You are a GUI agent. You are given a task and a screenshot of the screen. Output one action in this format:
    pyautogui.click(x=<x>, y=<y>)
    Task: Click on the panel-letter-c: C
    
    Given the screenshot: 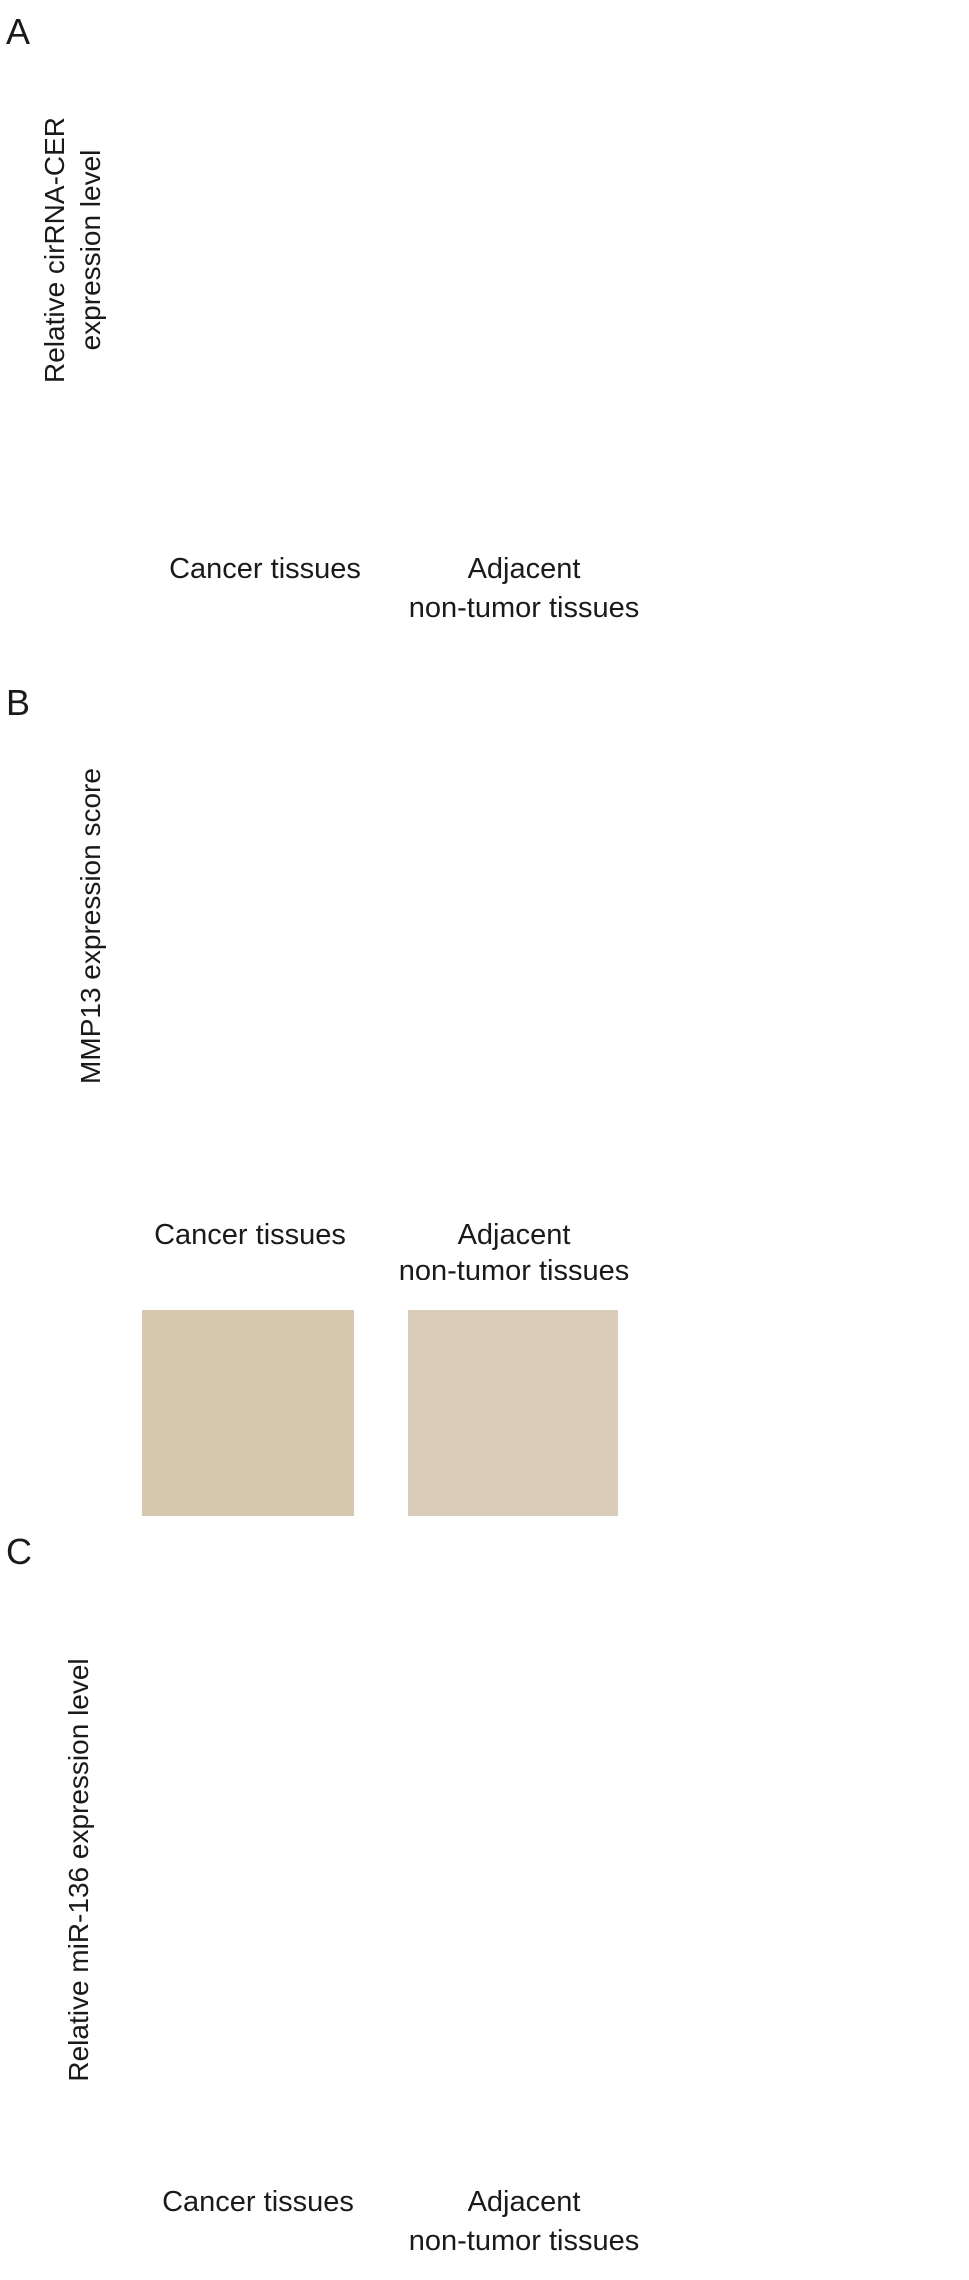 What is the action you would take?
    pyautogui.click(x=19, y=1551)
    